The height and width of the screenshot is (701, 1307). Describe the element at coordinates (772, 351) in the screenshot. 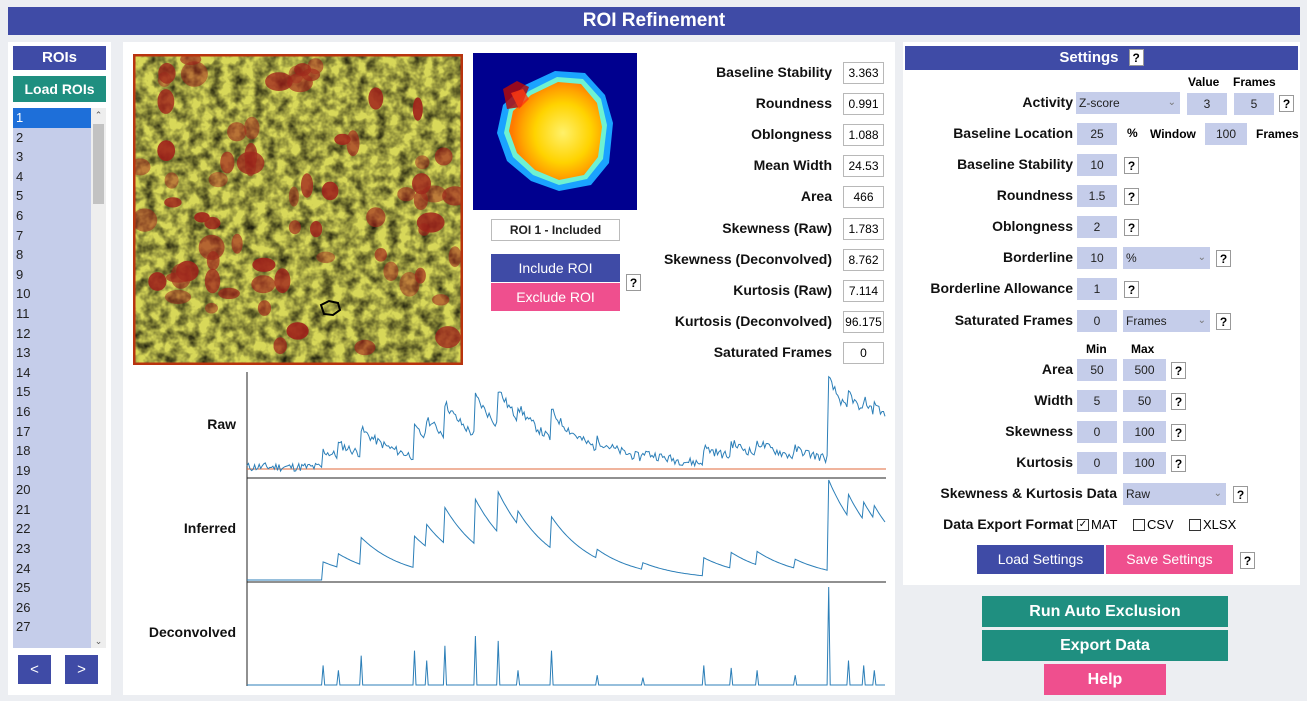

I see `metric-label: Saturated Frames` at that location.